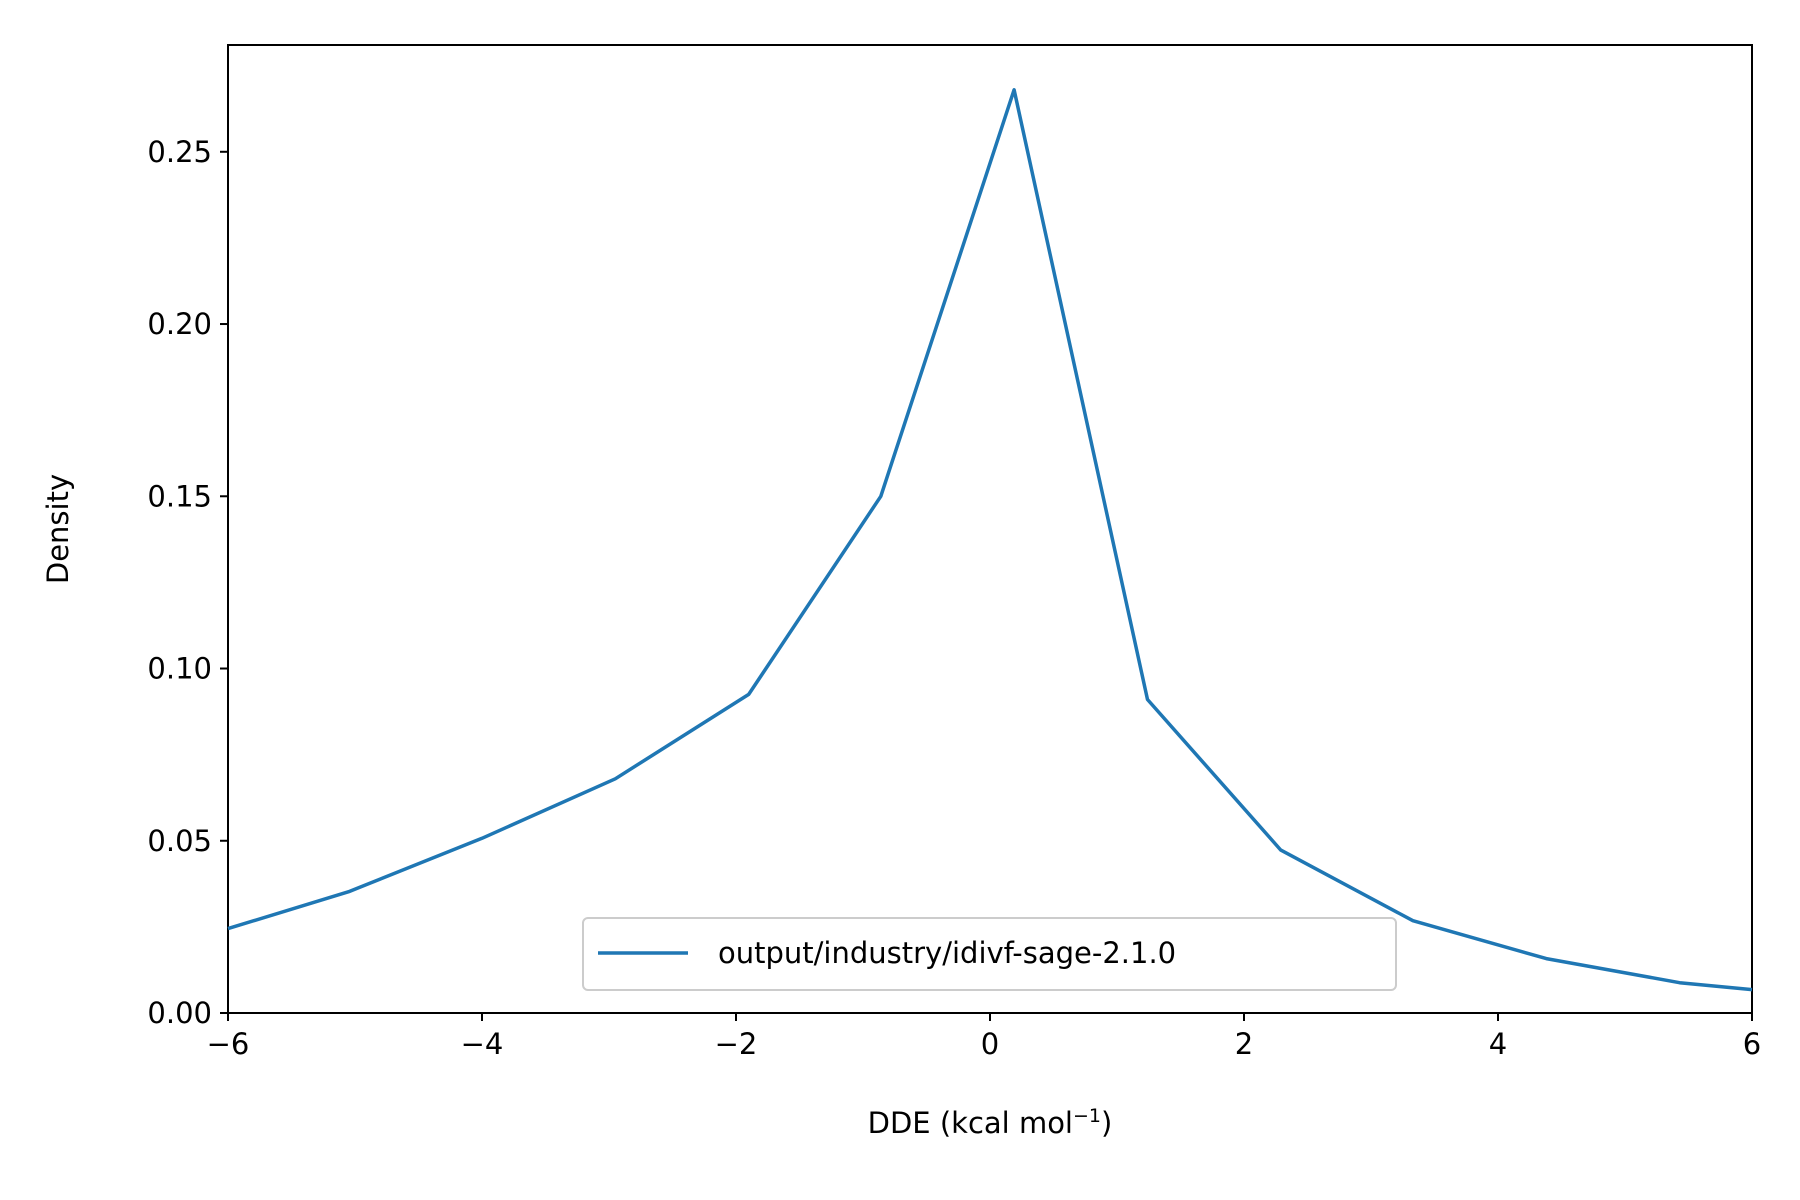 The image size is (1800, 1200). Describe the element at coordinates (947, 953) in the screenshot. I see `legend-entry-label: output/industry/idivf-sage-2.1.0` at that location.